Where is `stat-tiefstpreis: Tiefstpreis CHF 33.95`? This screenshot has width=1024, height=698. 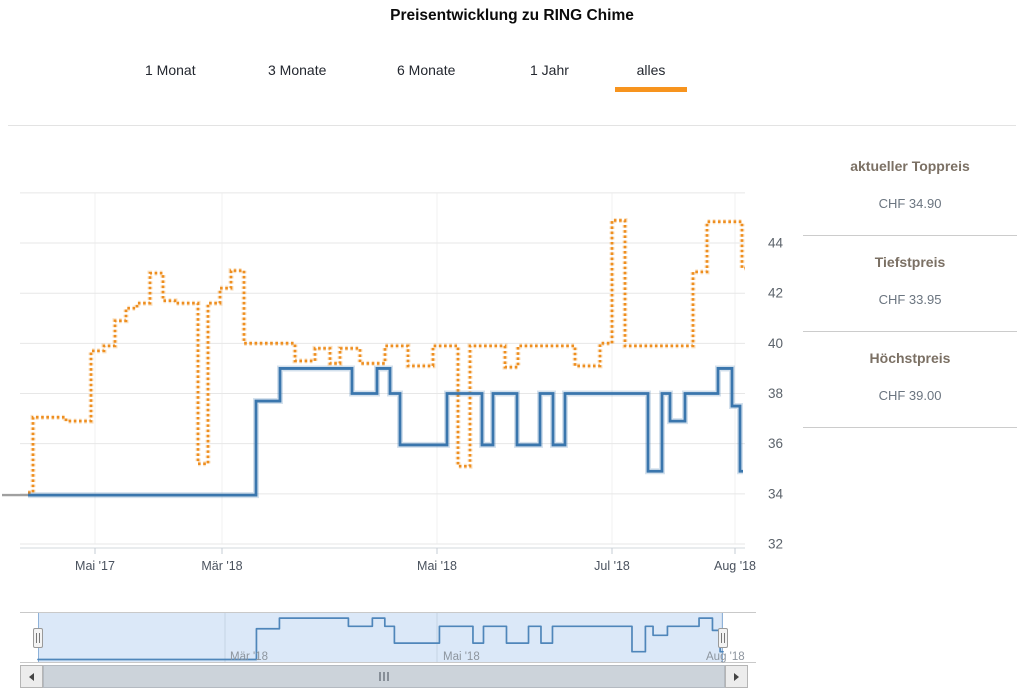 stat-tiefstpreis: Tiefstpreis CHF 33.95 is located at coordinates (910, 284).